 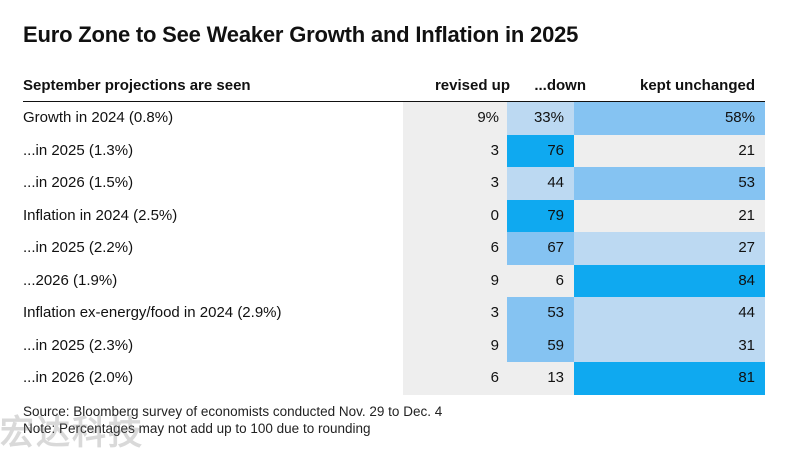 What do you see at coordinates (669, 118) in the screenshot?
I see `cell-kept-unchanged: 58%` at bounding box center [669, 118].